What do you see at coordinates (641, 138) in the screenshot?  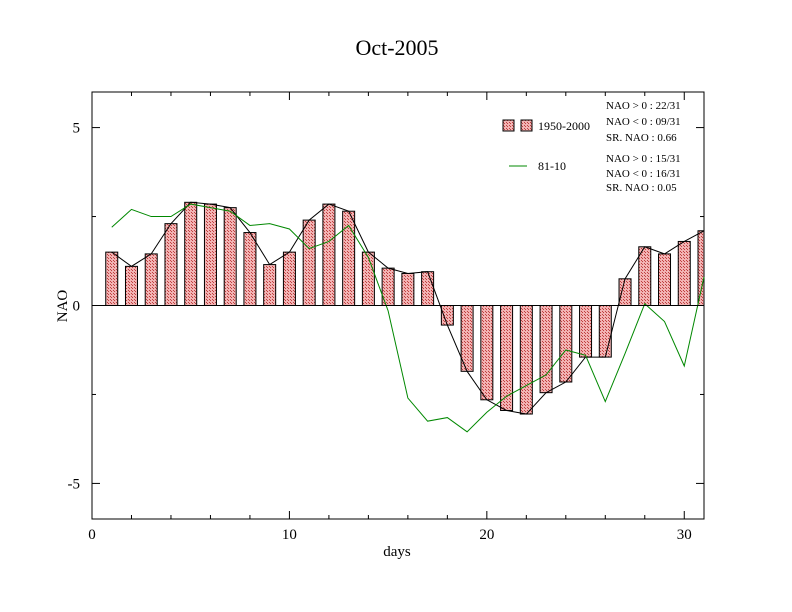 I see `stat-bars-sr: SR. NAO : 0.66` at bounding box center [641, 138].